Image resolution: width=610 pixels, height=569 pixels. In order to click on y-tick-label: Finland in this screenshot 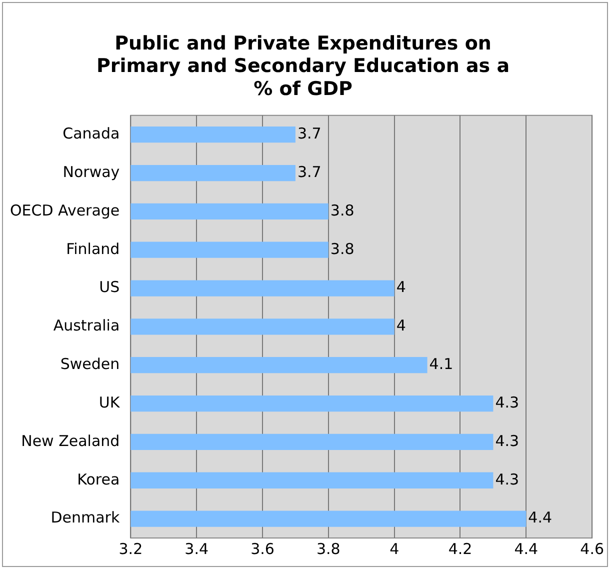, I will do `click(93, 249)`.